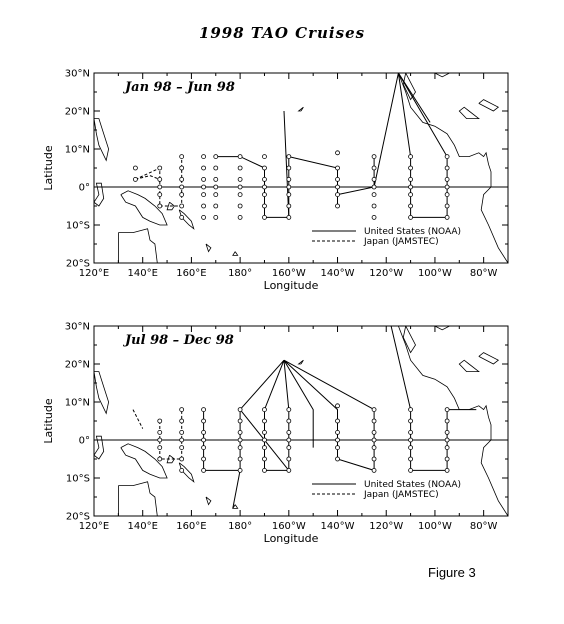 The height and width of the screenshot is (624, 564). Describe the element at coordinates (178, 87) in the screenshot. I see `period-label: Jan 98 – Jun 98` at that location.